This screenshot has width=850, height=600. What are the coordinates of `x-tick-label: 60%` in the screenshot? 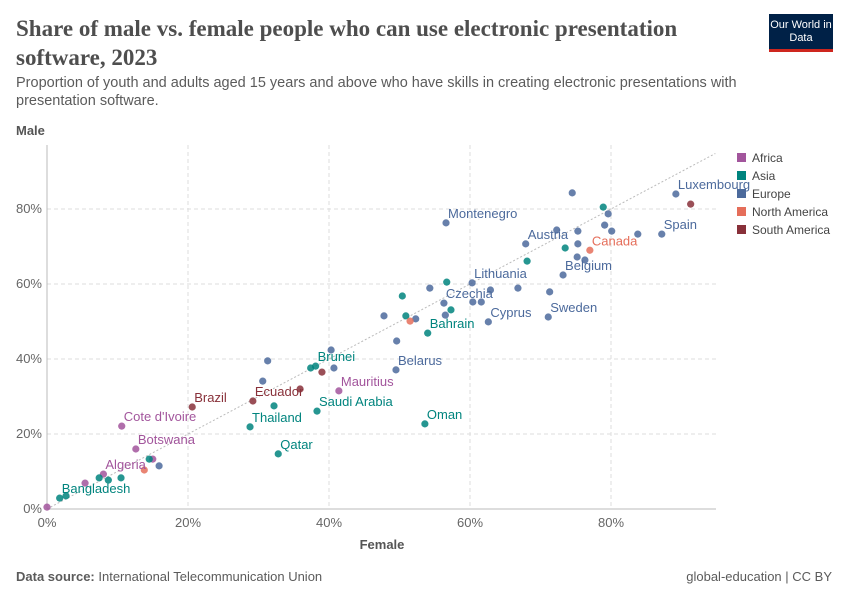 It's located at (470, 522).